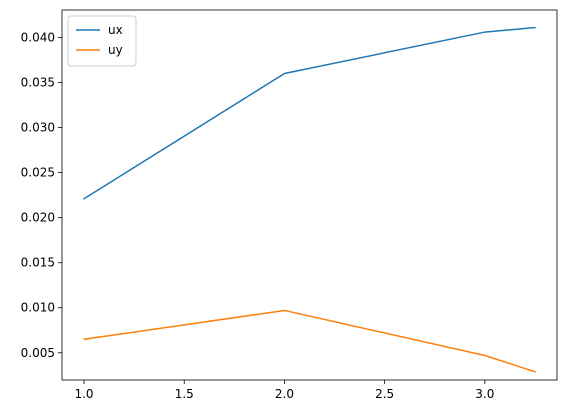 The height and width of the screenshot is (413, 565). I want to click on x-tick-label: 1.5, so click(184, 394).